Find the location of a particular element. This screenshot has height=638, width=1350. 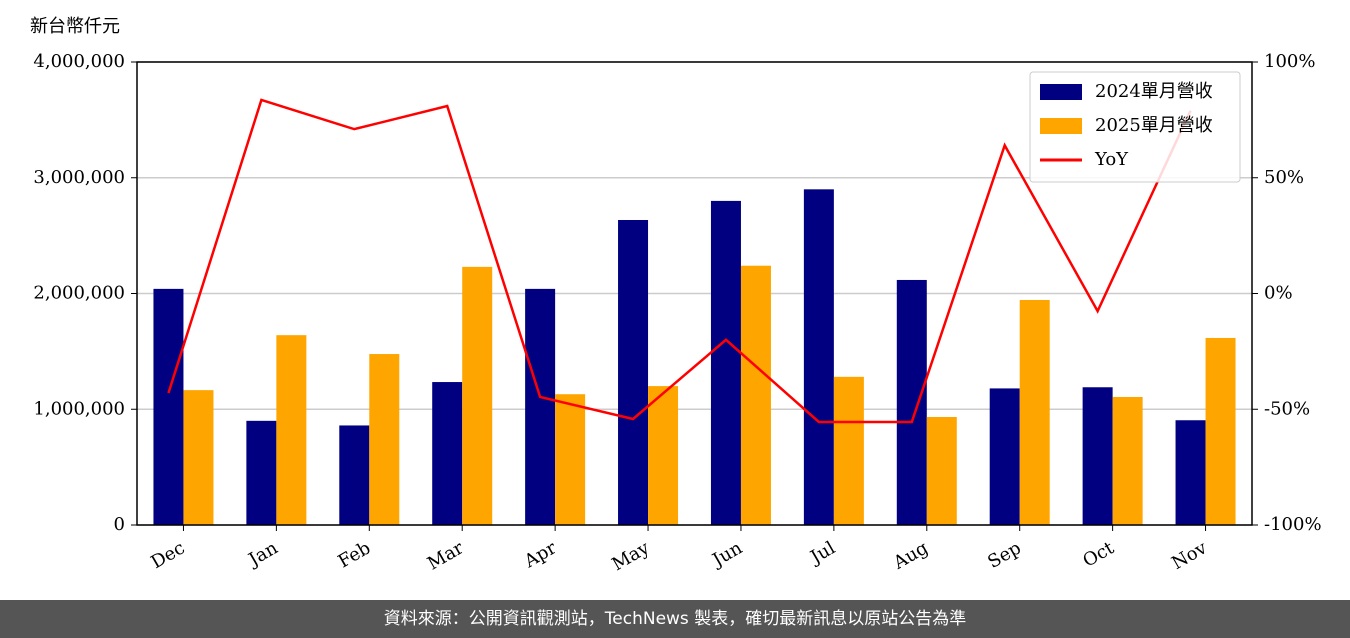

x-tick-label: Jun is located at coordinates (726, 554).